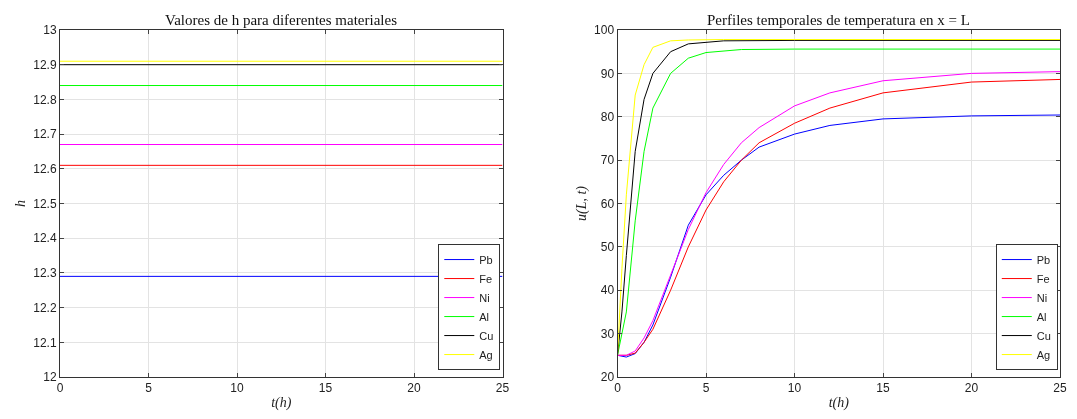  What do you see at coordinates (45, 203) in the screenshot?
I see `y-tick-label: 12.5` at bounding box center [45, 203].